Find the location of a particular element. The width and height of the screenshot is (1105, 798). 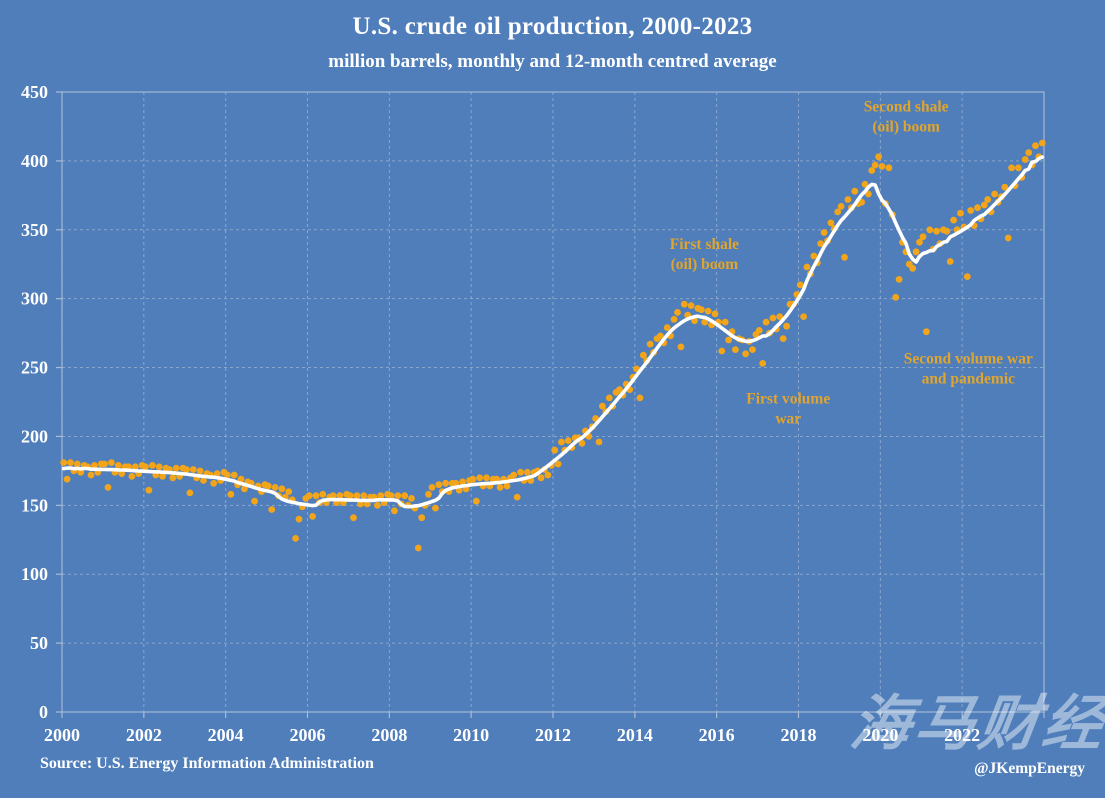

x-tick-label: 2014 is located at coordinates (635, 735).